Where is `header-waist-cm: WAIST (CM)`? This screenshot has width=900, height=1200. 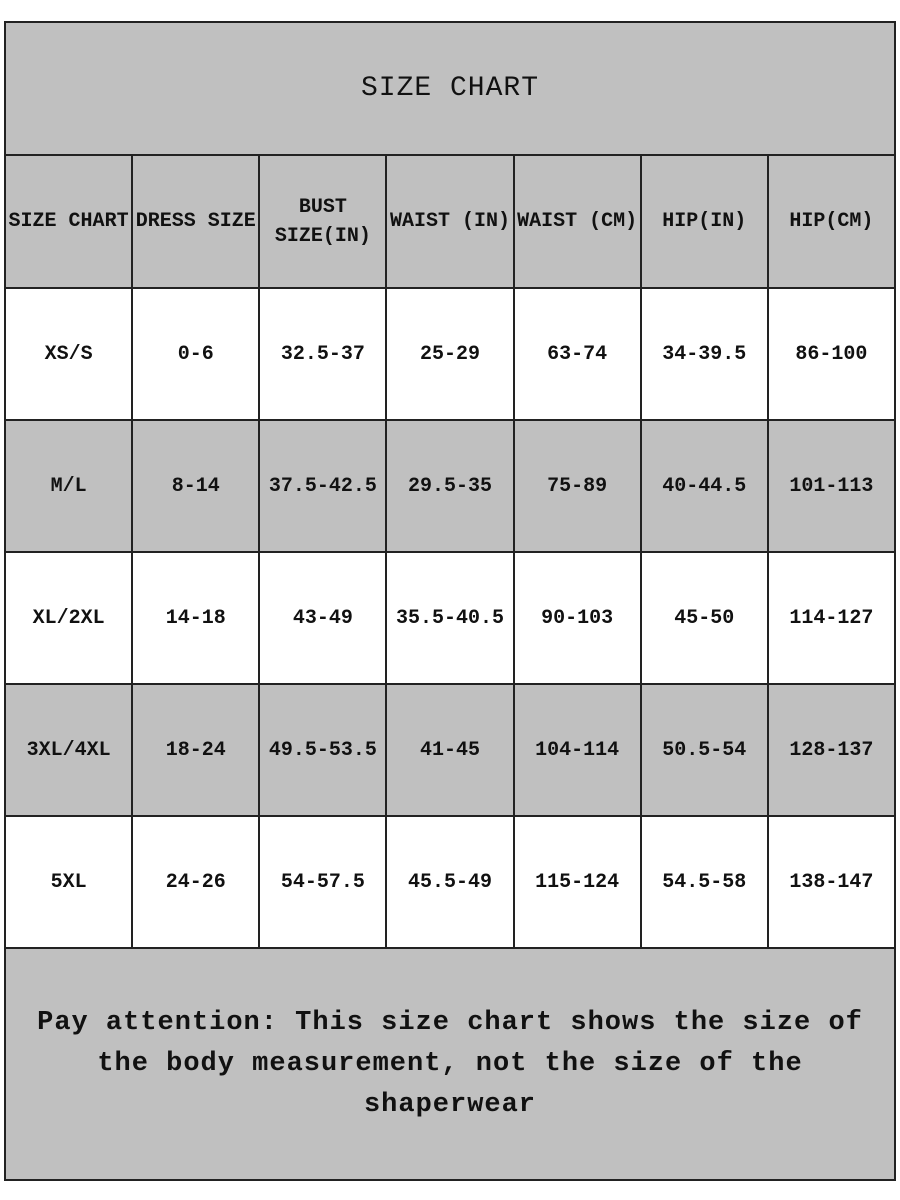
header-waist-cm: WAIST (CM) is located at coordinates (577, 221).